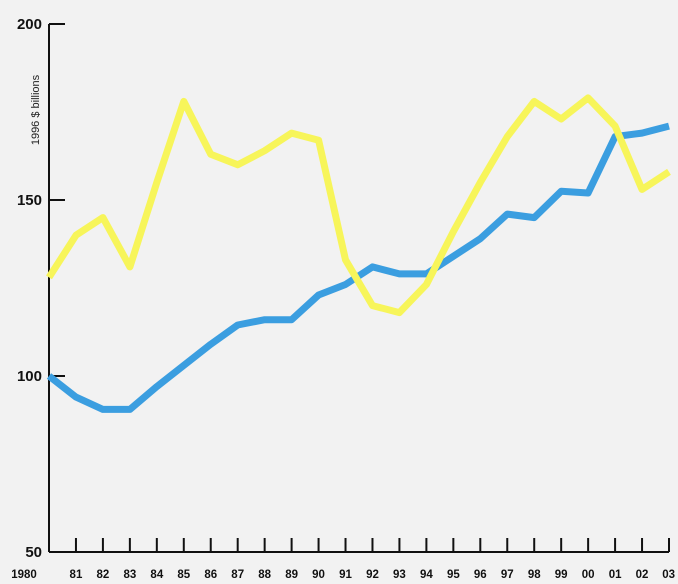 Image resolution: width=678 pixels, height=584 pixels. I want to click on x-tick-label: 98, so click(534, 575).